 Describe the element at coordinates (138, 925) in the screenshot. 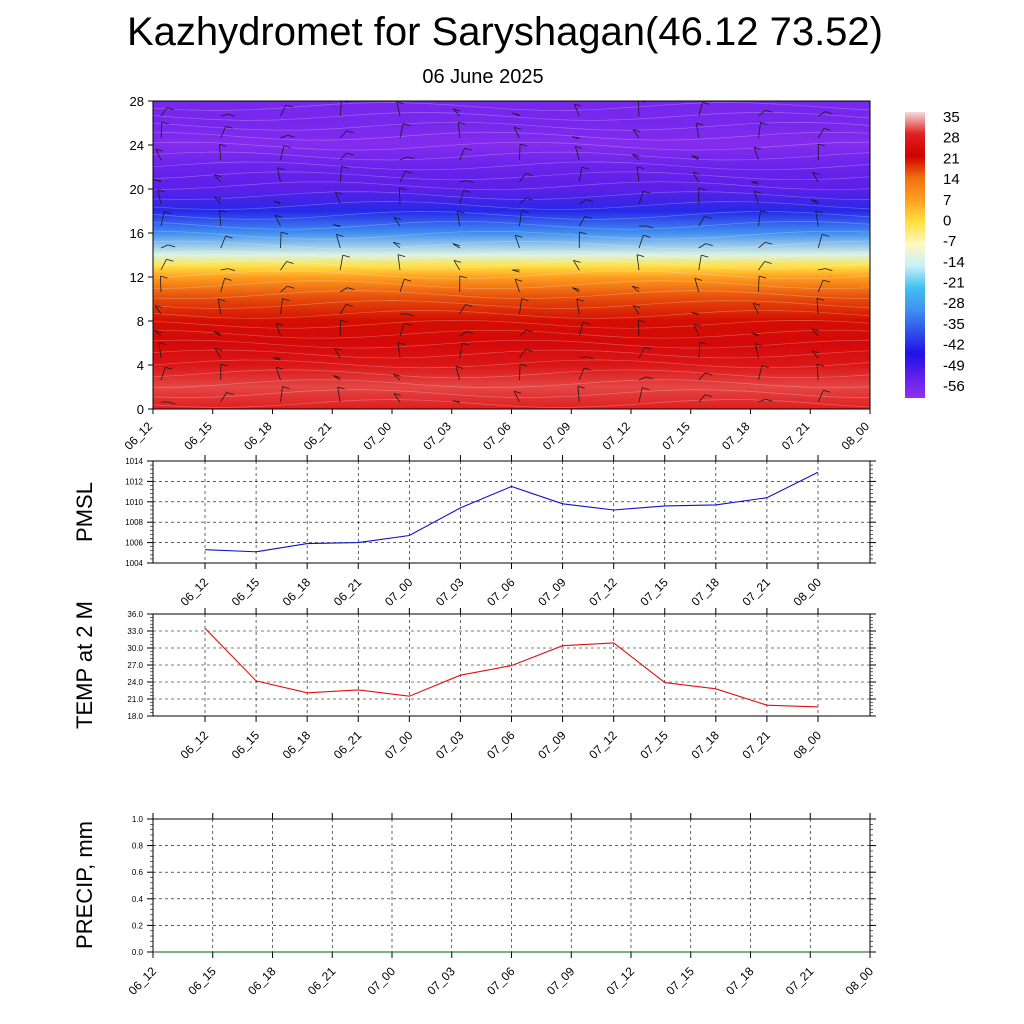

I see `y-tick-label: 0.2` at that location.